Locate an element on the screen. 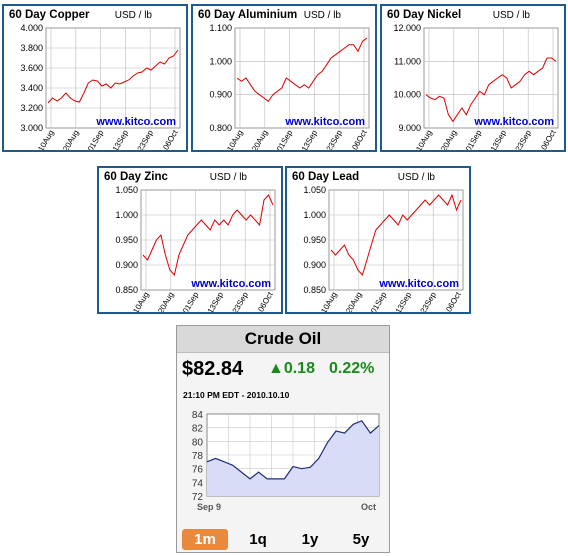 This screenshot has height=556, width=568. y-tick-label: 78 is located at coordinates (198, 456).